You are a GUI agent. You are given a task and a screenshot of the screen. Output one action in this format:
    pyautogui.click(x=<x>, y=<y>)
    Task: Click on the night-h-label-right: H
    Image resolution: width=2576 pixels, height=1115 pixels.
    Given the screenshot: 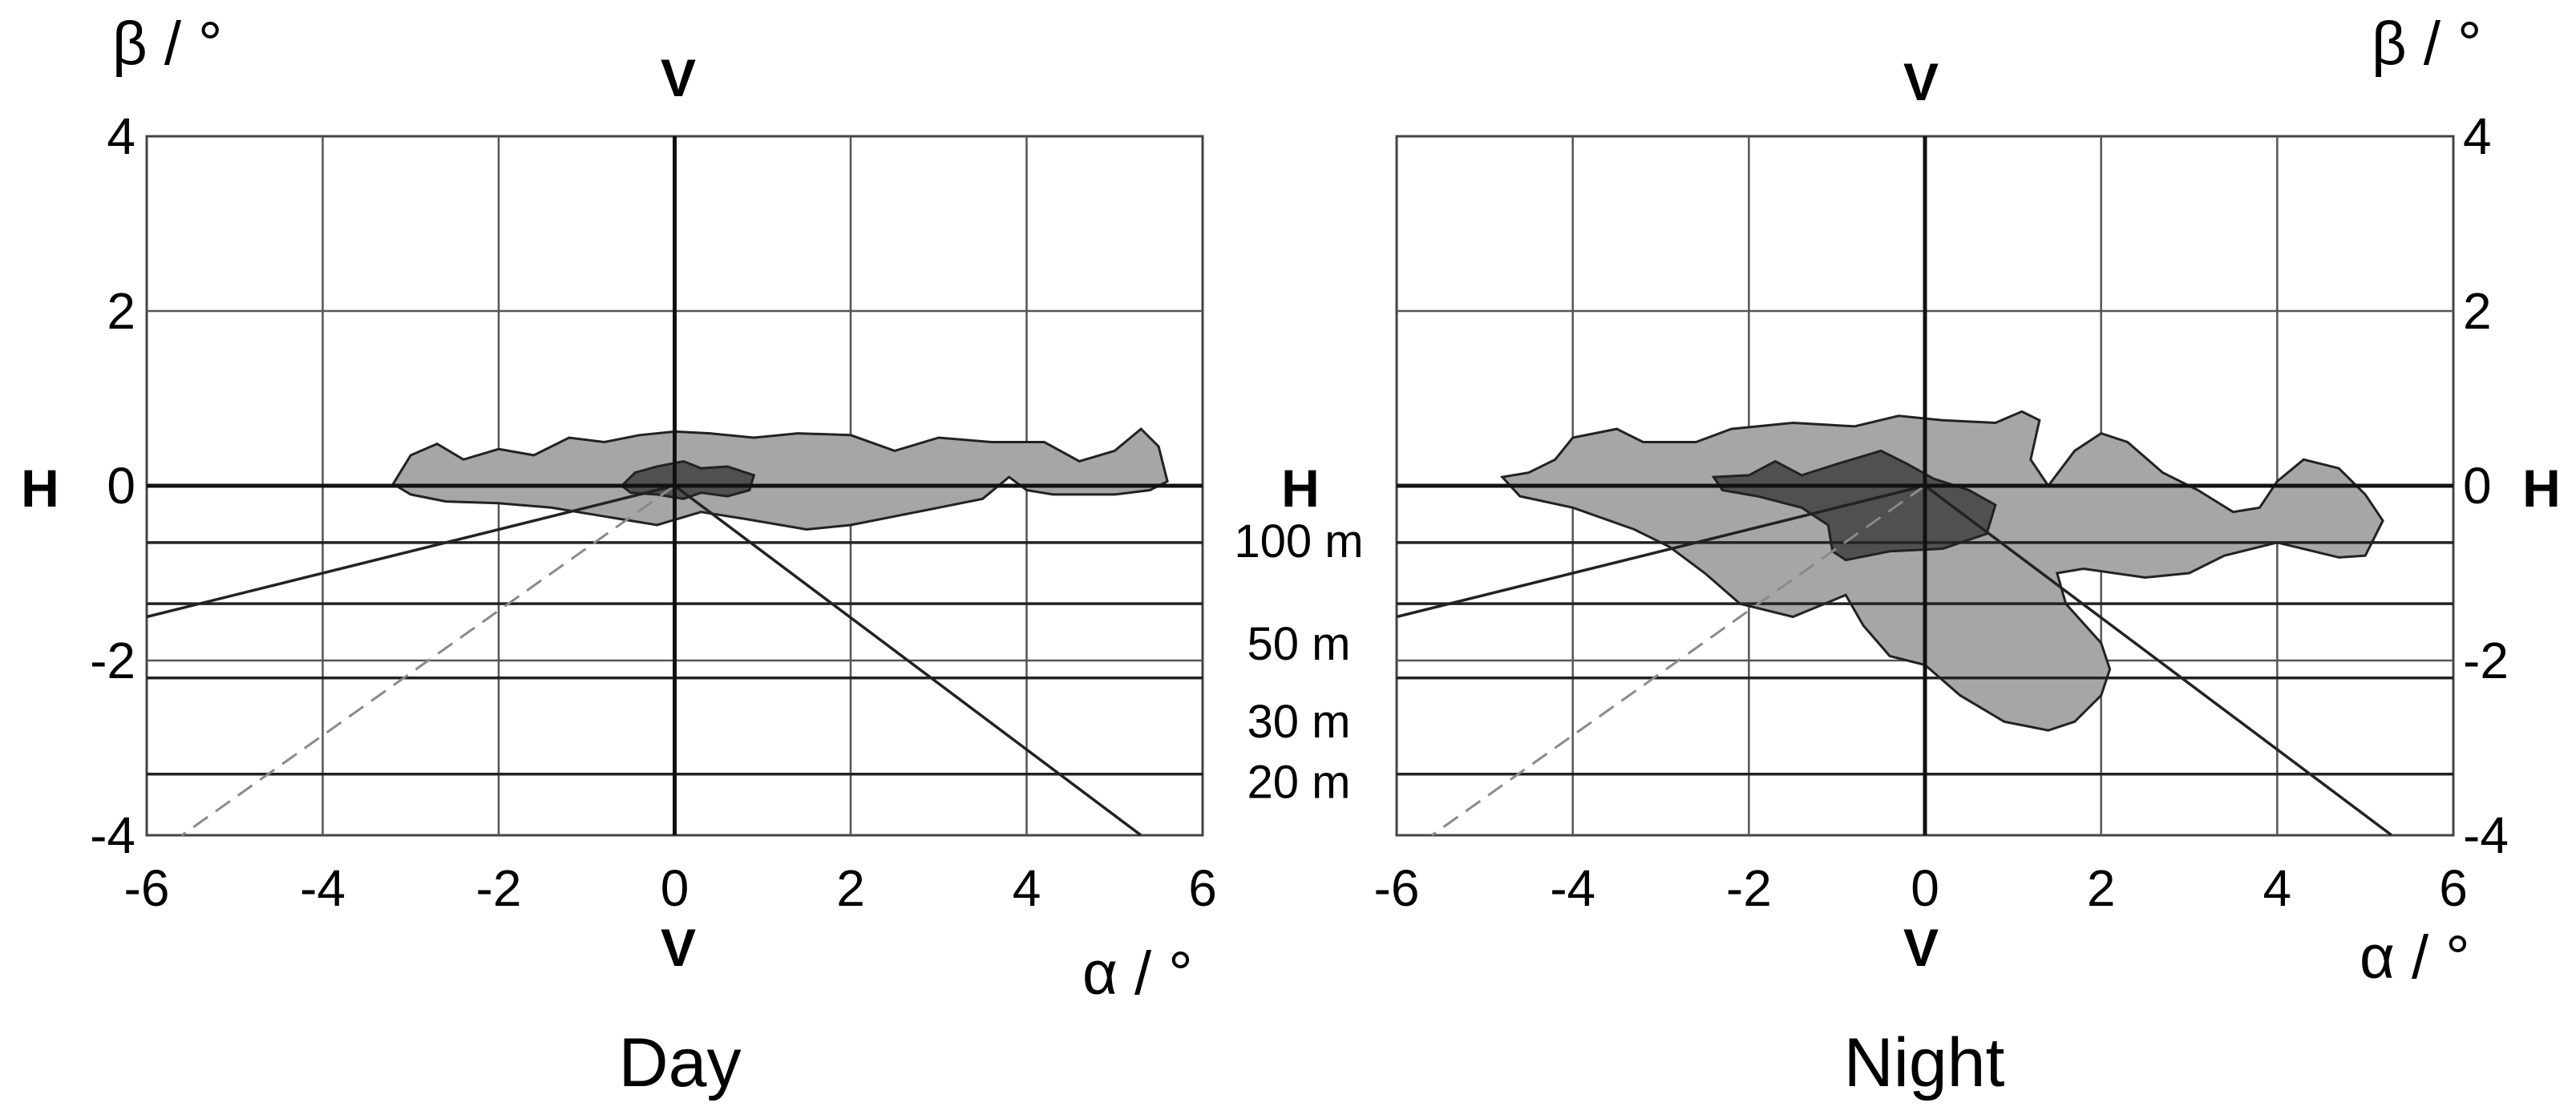 What is the action you would take?
    pyautogui.click(x=2541, y=488)
    